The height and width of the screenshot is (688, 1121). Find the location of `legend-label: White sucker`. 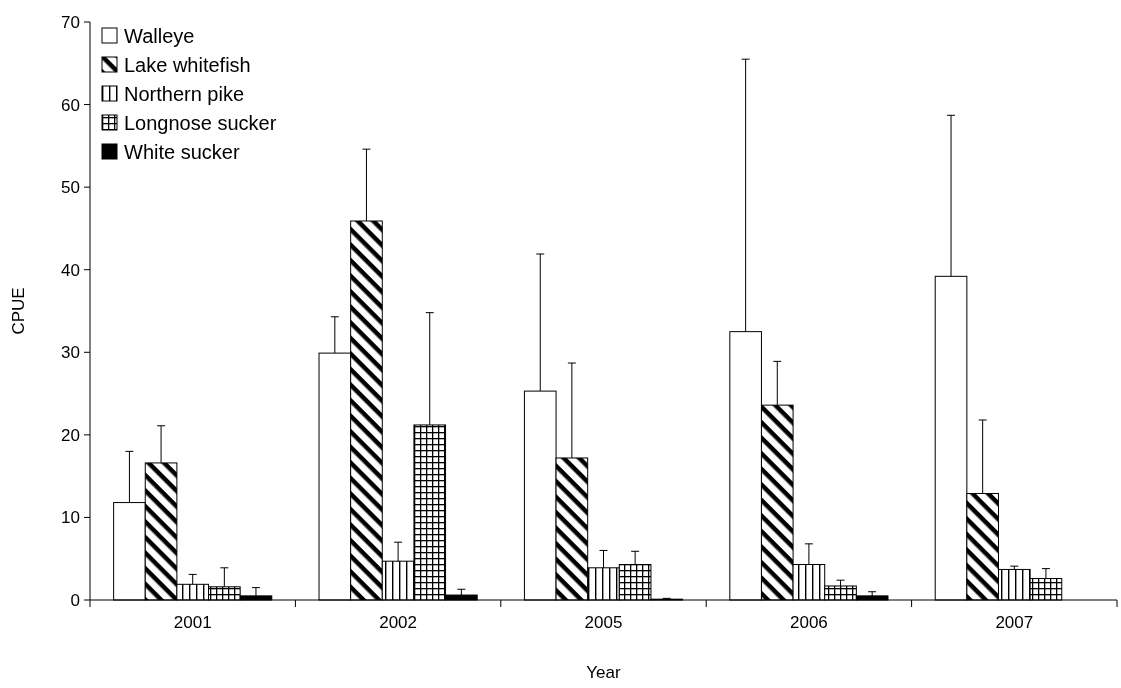

legend-label: White sucker is located at coordinates (182, 152).